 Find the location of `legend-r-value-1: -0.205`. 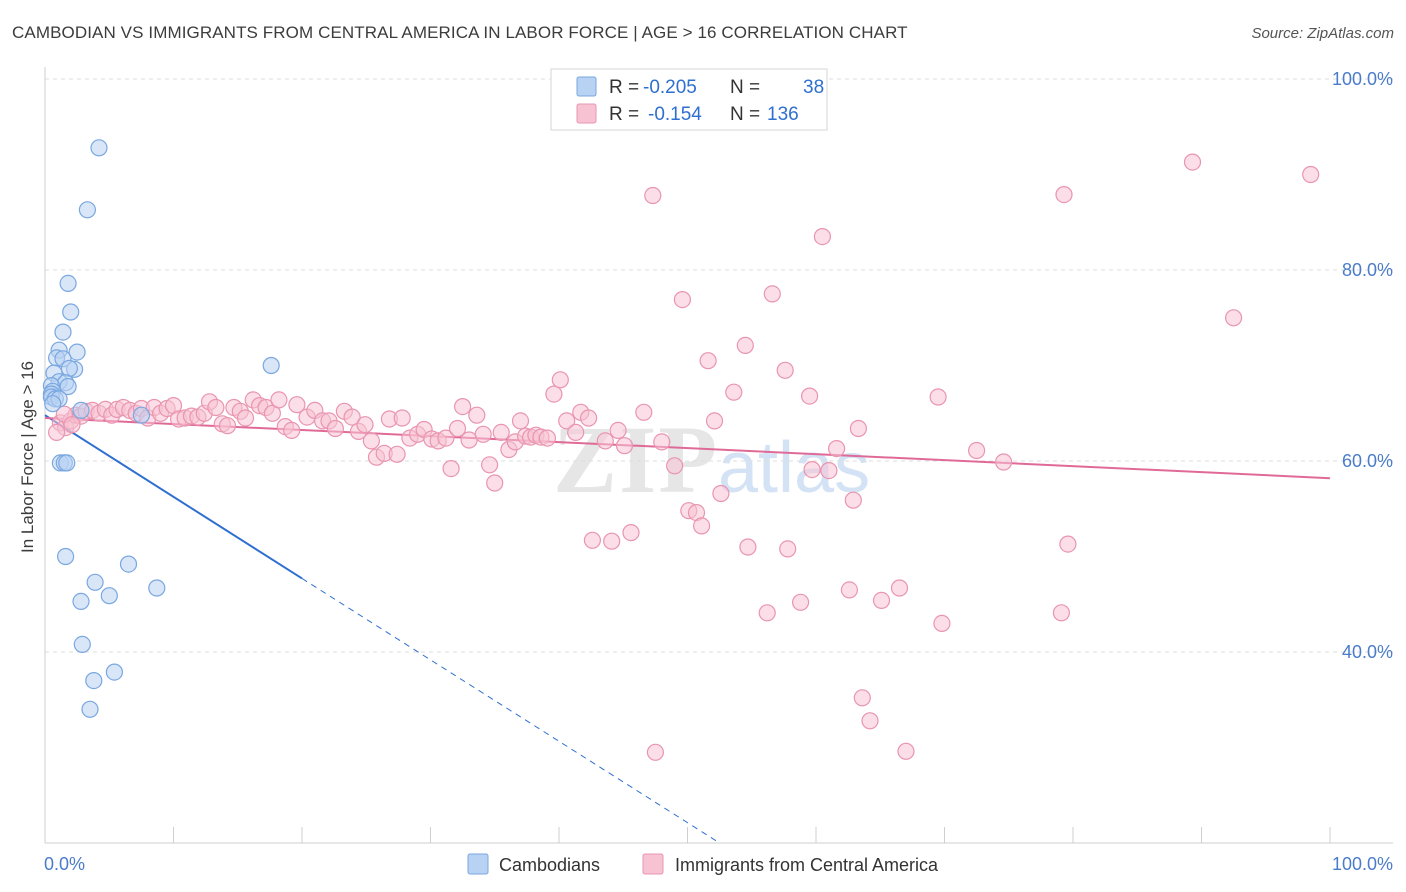

legend-r-value-1: -0.205 is located at coordinates (670, 87).